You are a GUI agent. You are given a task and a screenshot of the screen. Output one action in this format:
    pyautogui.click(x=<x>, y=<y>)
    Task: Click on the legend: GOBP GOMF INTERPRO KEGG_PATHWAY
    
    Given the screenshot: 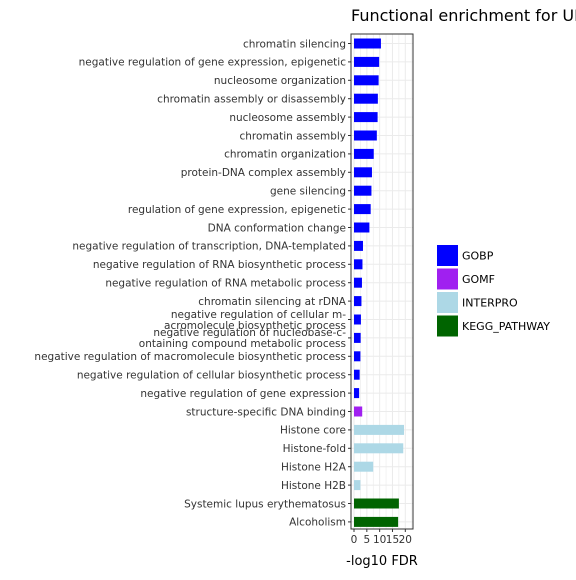 What is the action you would take?
    pyautogui.click(x=493, y=291)
    